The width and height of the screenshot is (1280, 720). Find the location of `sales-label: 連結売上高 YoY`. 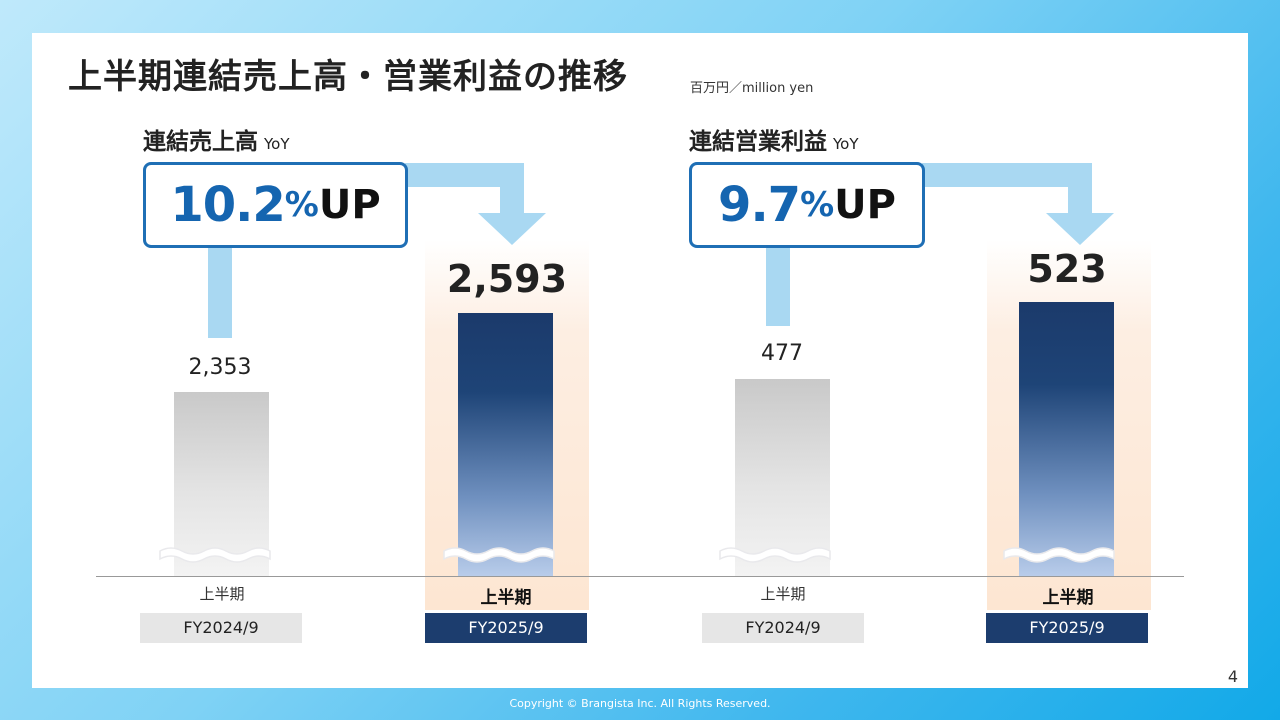

sales-label: 連結売上高 YoY is located at coordinates (216, 143).